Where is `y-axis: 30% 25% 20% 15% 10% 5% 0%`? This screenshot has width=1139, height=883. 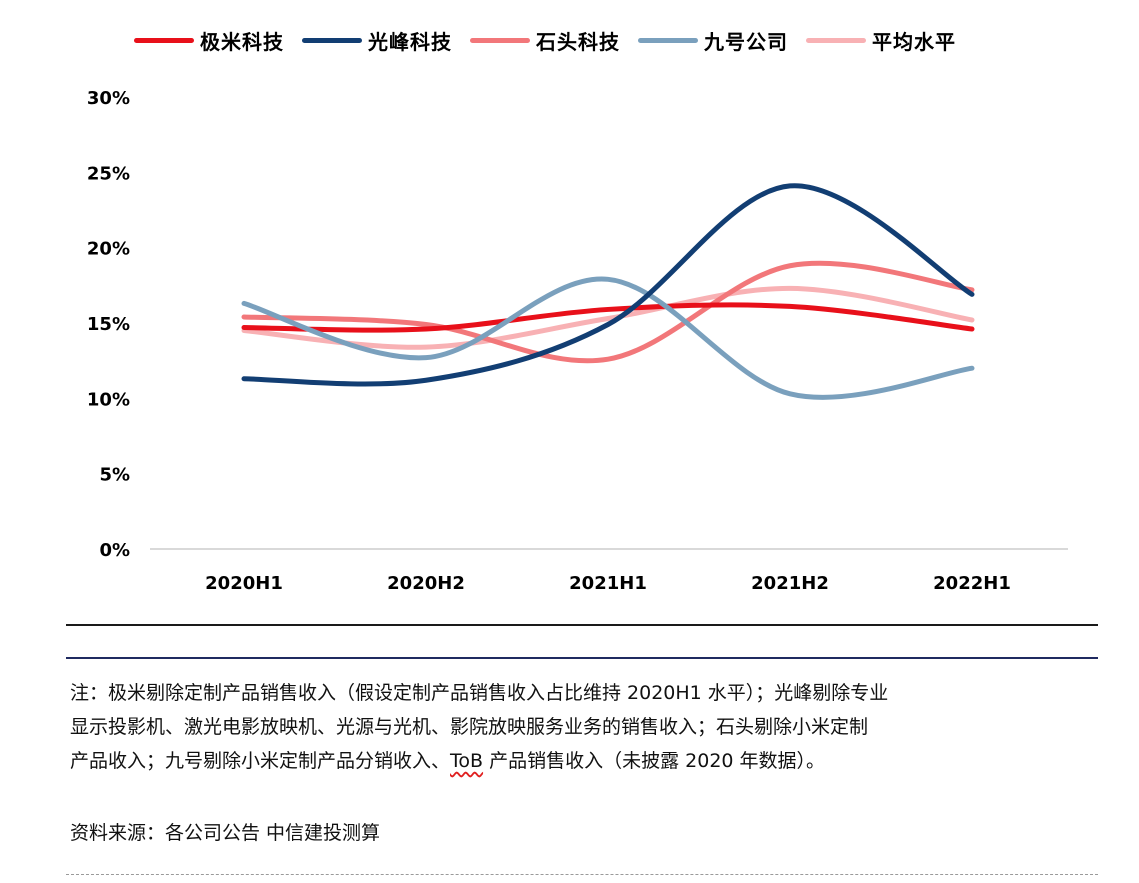 y-axis: 30% 25% 20% 15% 10% 5% 0% is located at coordinates (108, 324).